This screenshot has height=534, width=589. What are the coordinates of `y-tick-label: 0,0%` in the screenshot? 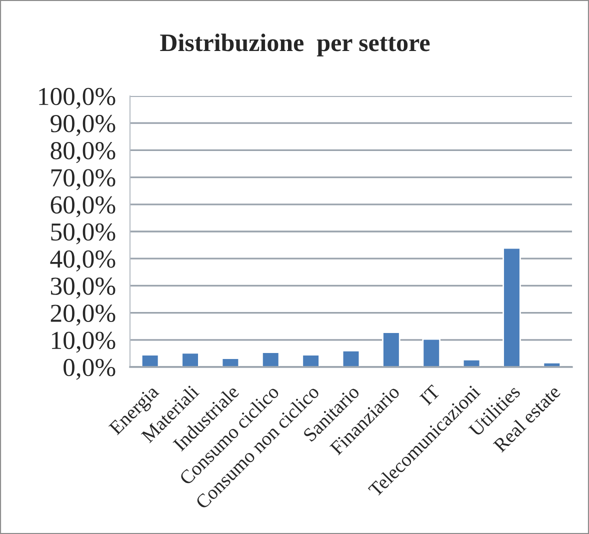 It's located at (90, 369).